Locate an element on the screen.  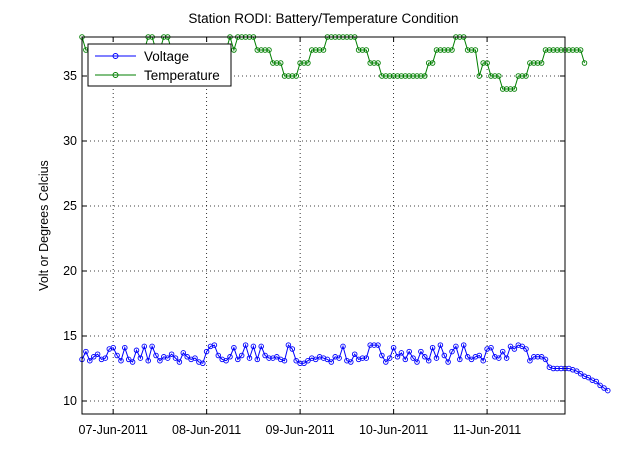
y-tick-label: 15 is located at coordinates (70, 336).